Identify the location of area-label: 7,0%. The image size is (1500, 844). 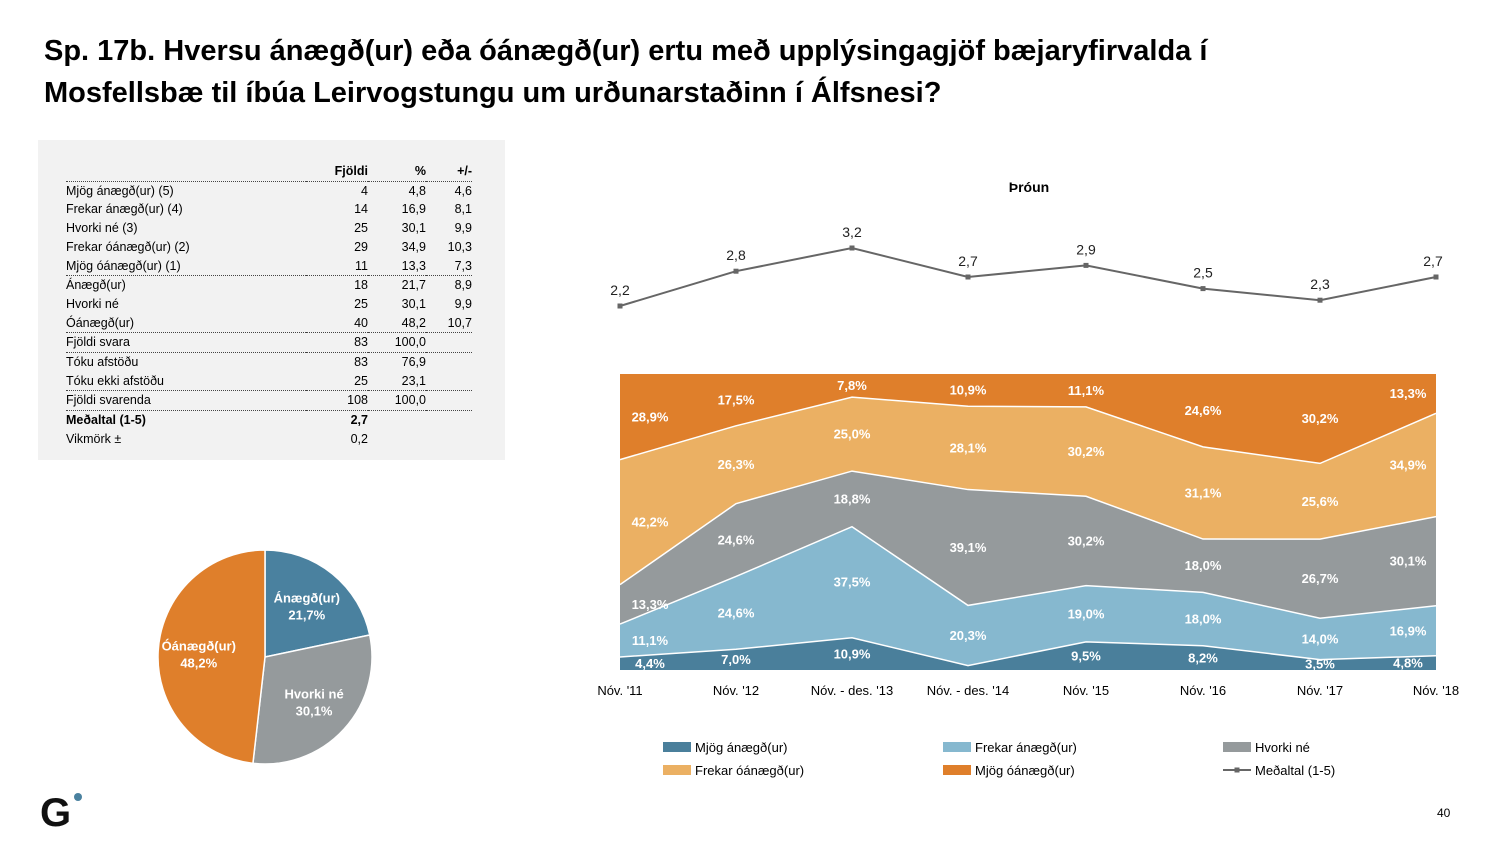
(736, 659).